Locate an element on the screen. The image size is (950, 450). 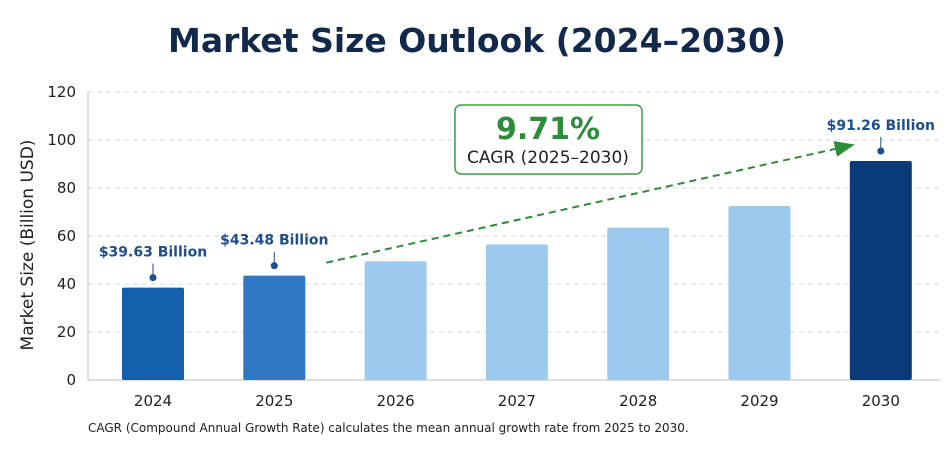
x-tick-label: 2026 is located at coordinates (396, 401).